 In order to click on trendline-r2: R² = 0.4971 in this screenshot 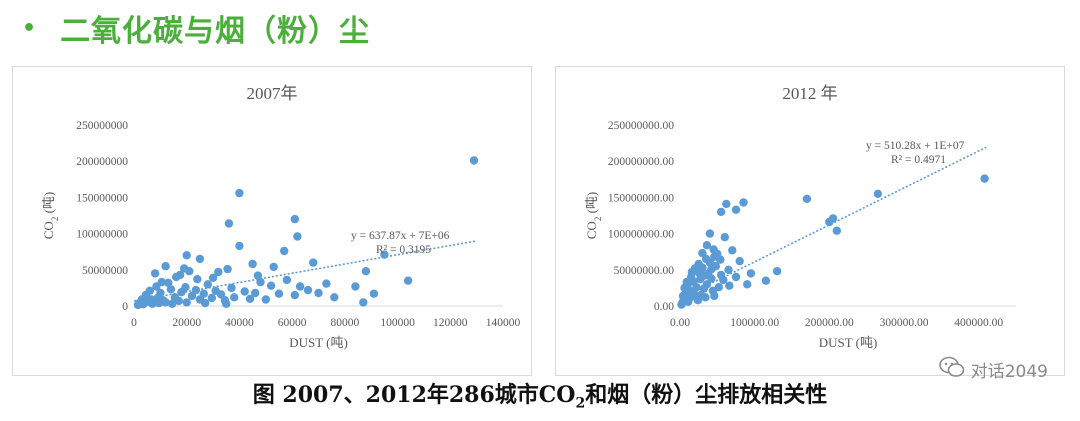, I will do `click(918, 160)`.